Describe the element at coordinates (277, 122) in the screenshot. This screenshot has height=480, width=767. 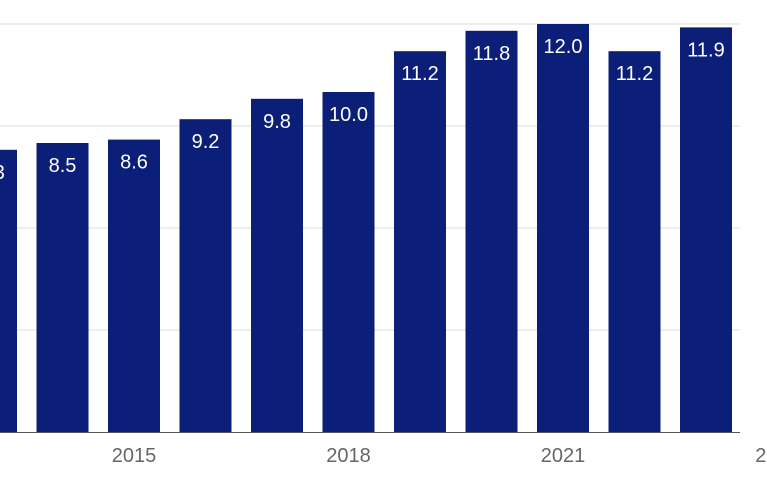
I see `bar-value-label: 9.8` at that location.